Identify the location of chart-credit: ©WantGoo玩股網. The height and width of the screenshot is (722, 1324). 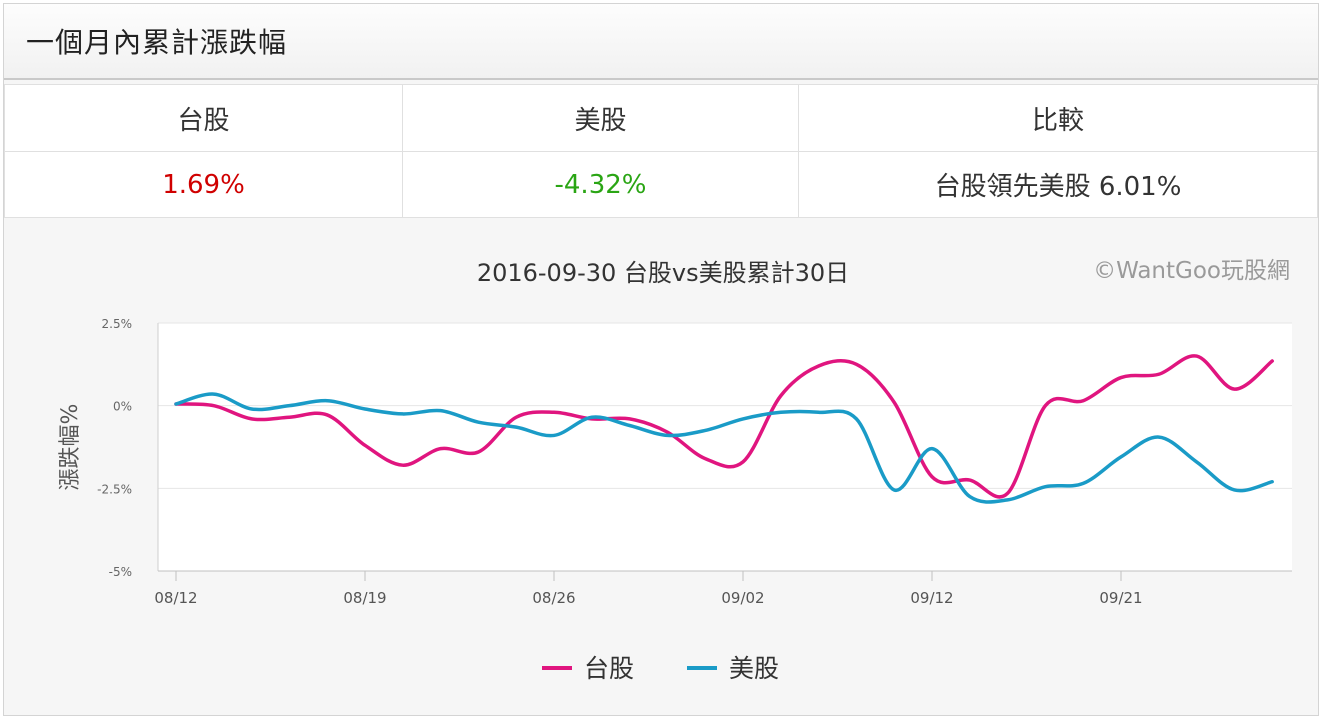
(1191, 271).